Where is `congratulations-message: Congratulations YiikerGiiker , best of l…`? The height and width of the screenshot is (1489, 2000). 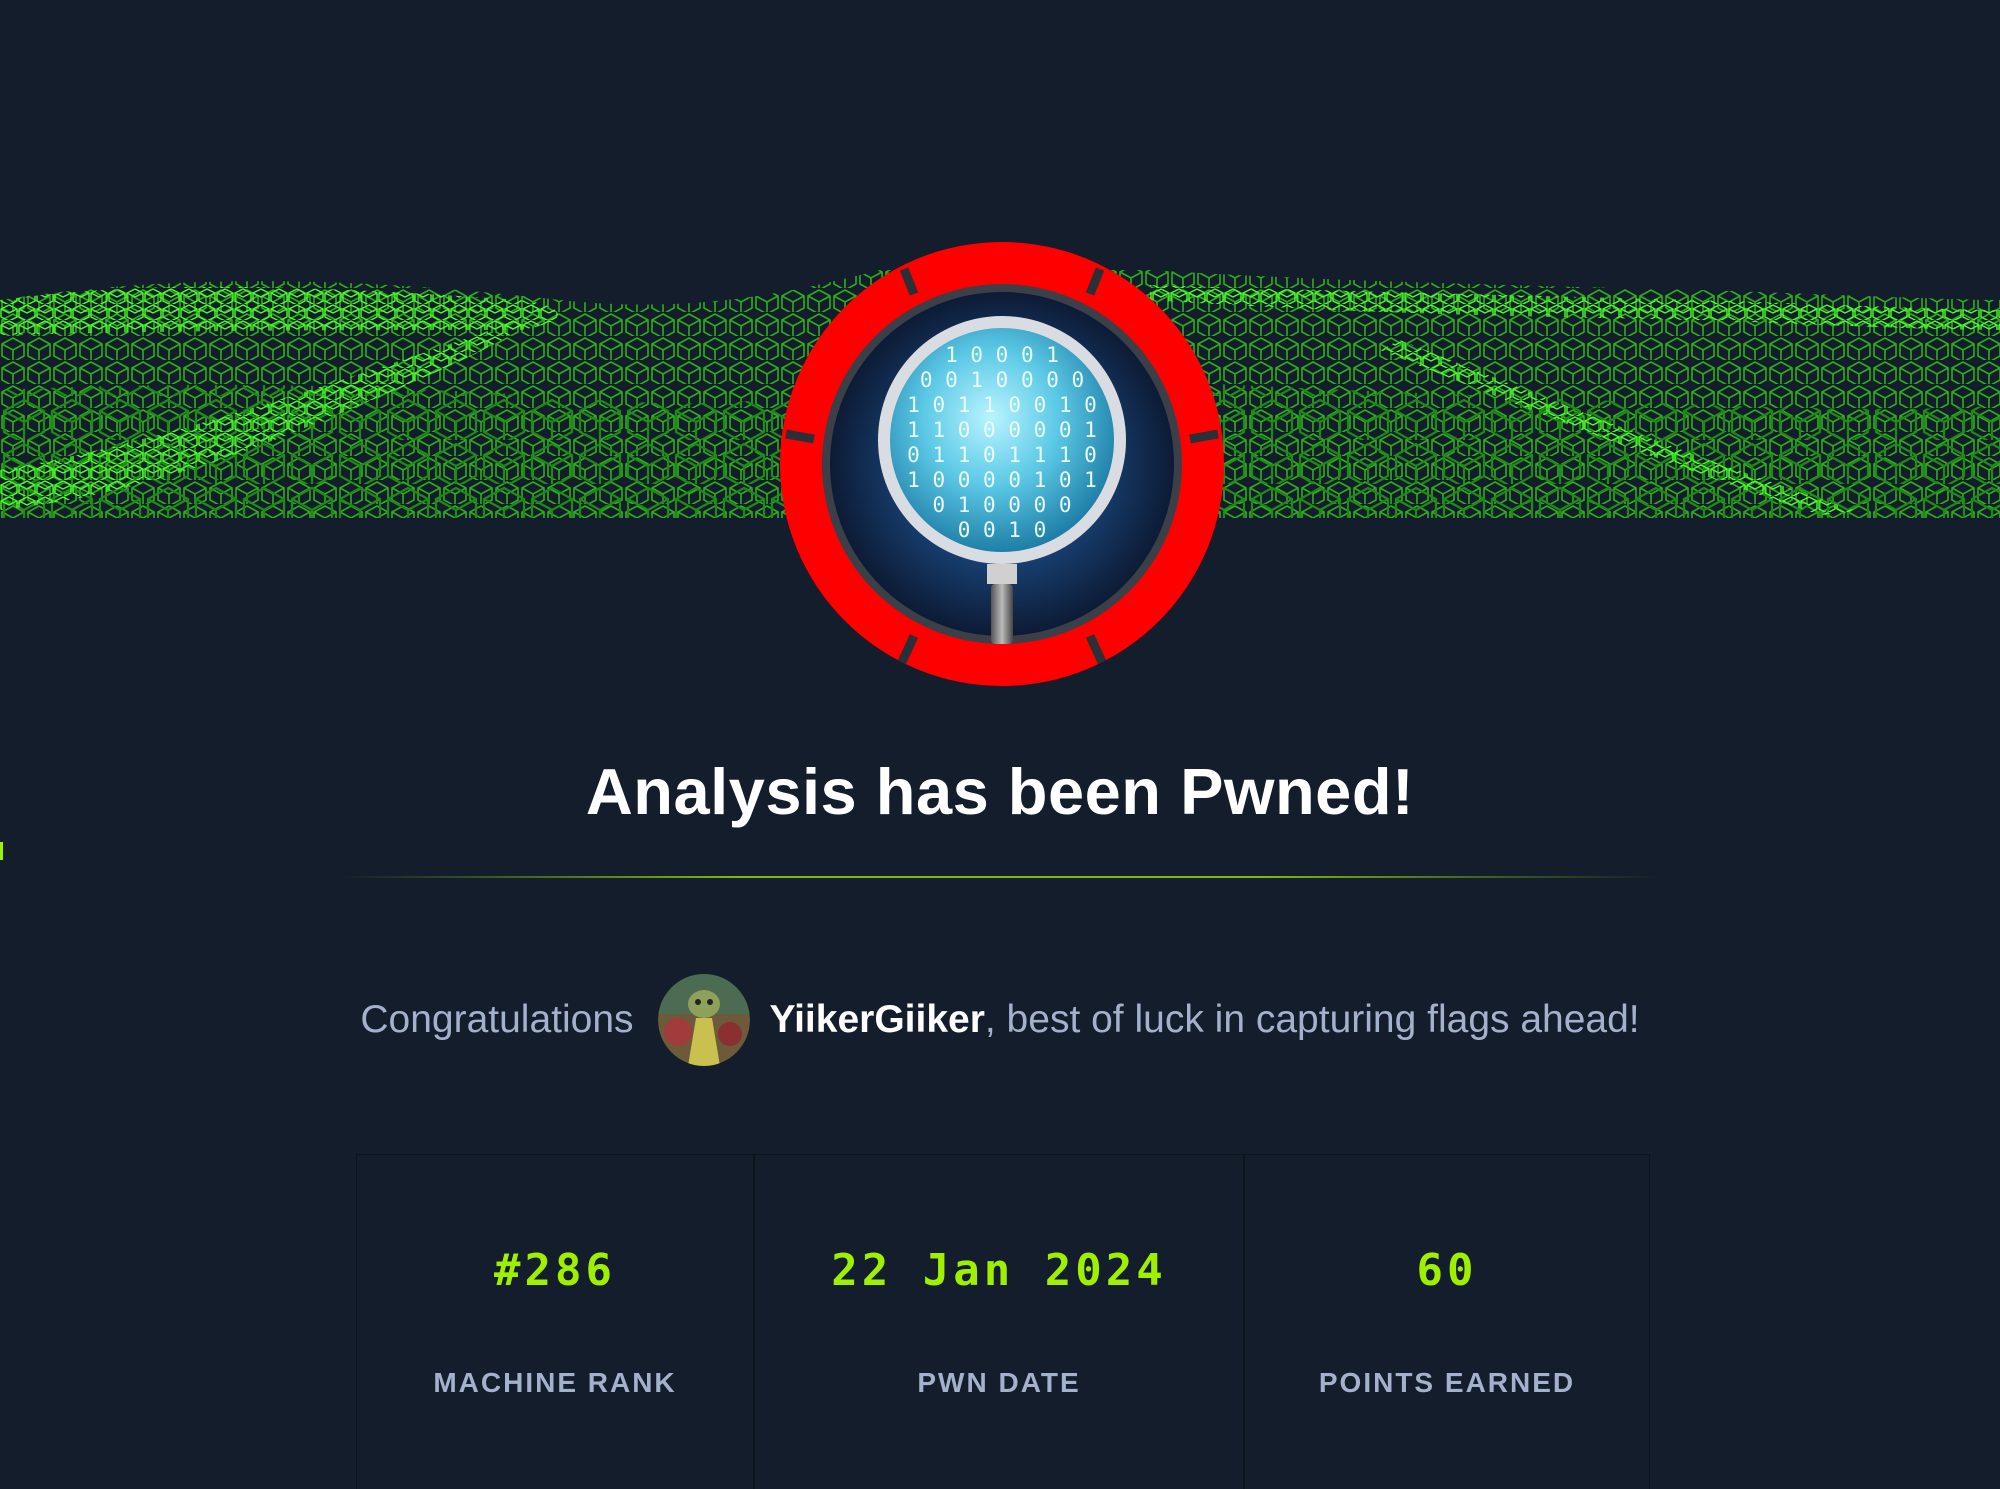 congratulations-message: Congratulations YiikerGiiker , best of l… is located at coordinates (1000, 1020).